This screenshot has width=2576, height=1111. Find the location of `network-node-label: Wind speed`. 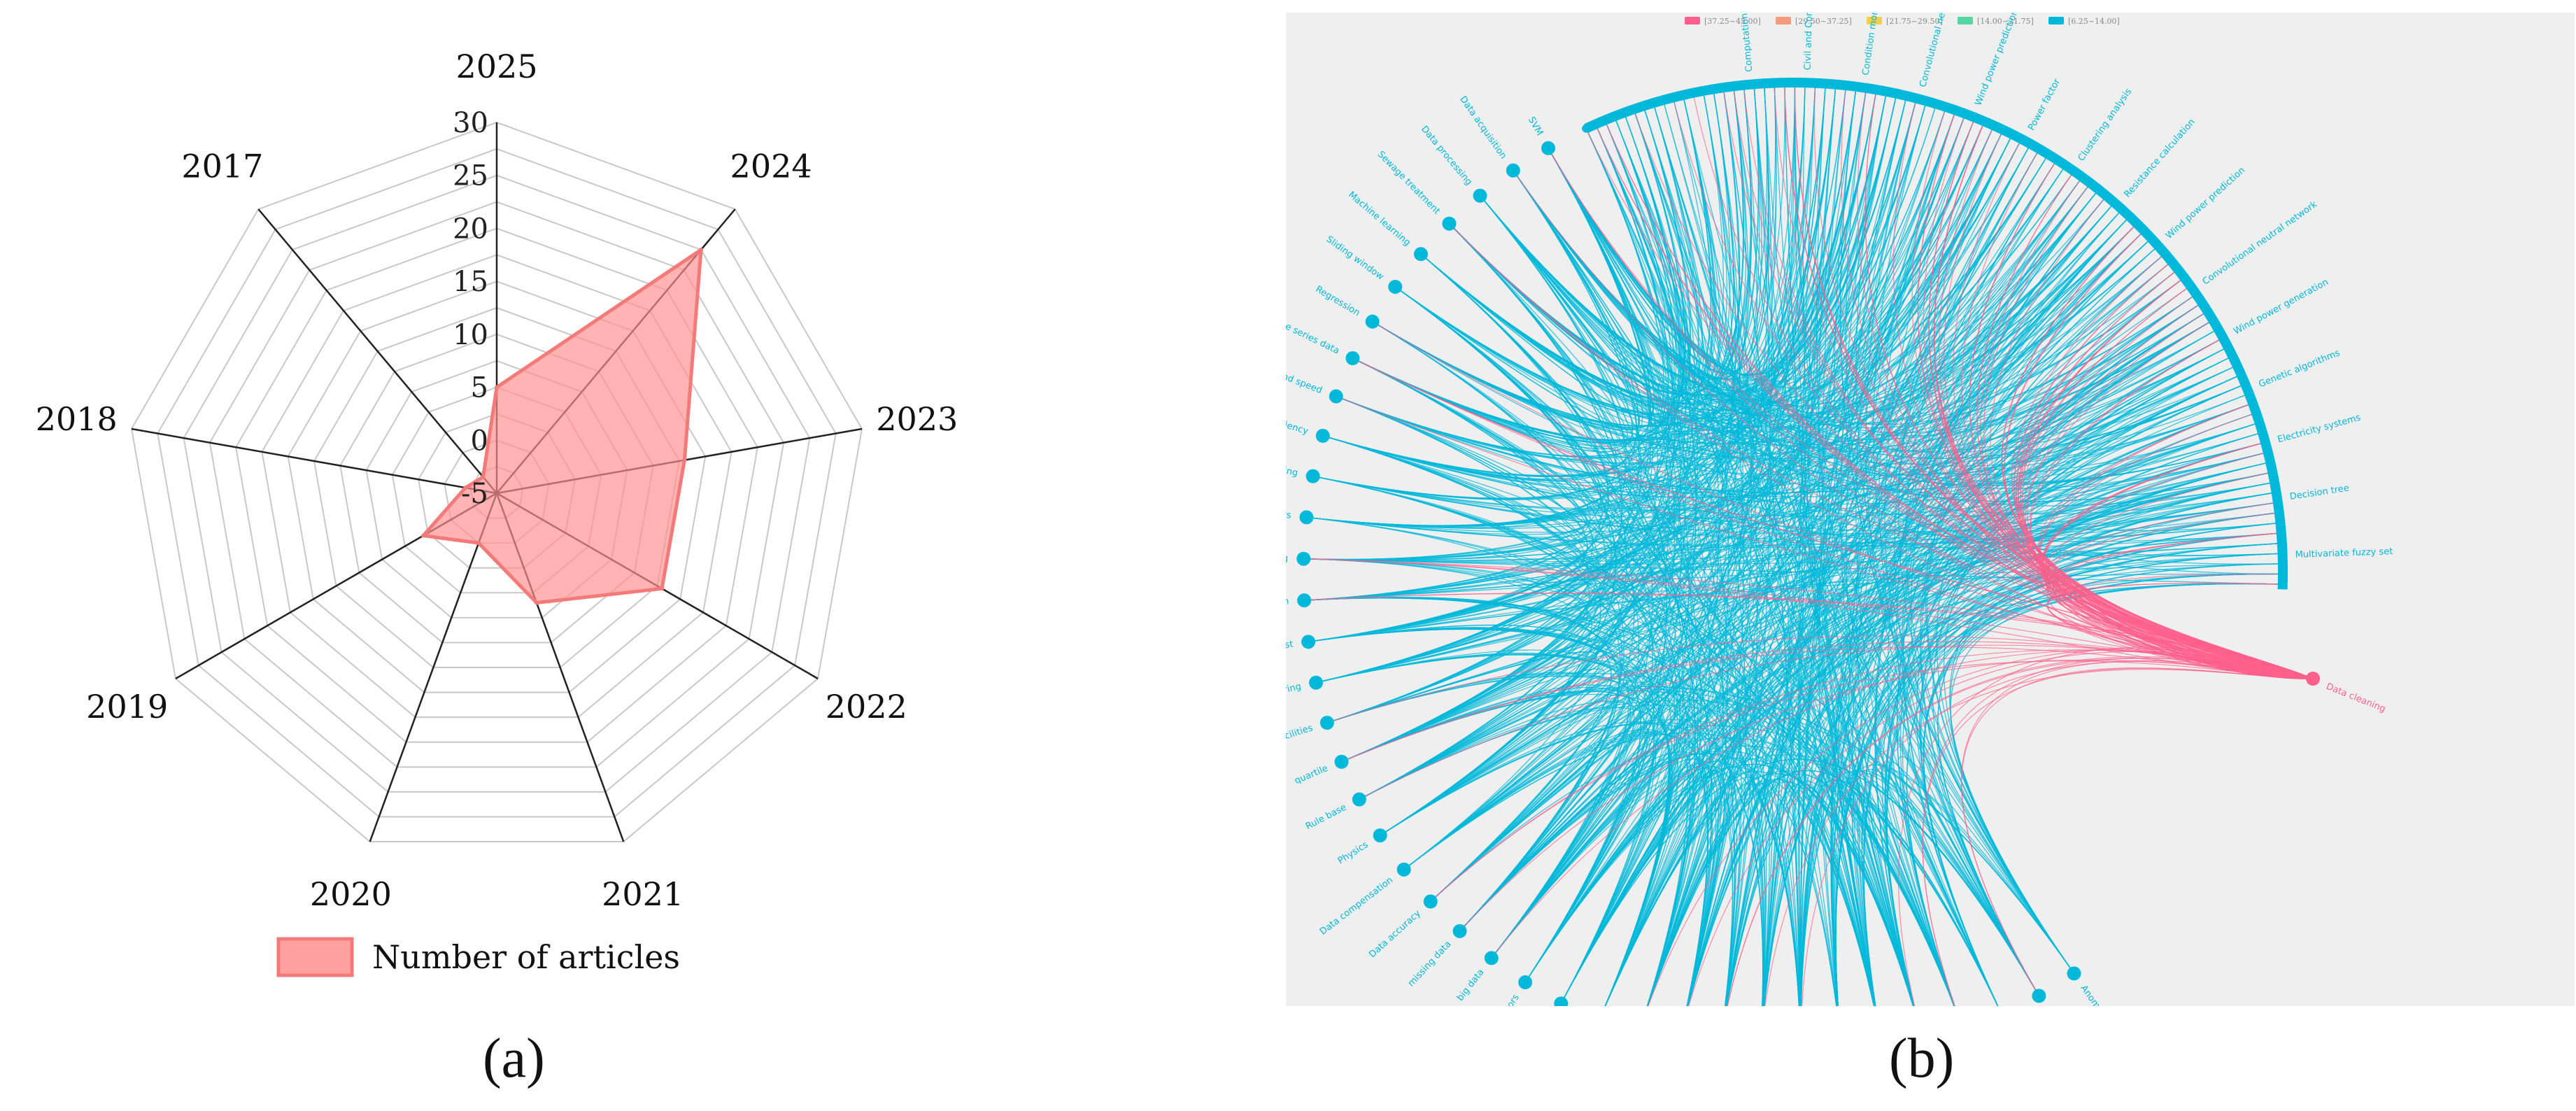

network-node-label: Wind speed is located at coordinates (1305, 381).